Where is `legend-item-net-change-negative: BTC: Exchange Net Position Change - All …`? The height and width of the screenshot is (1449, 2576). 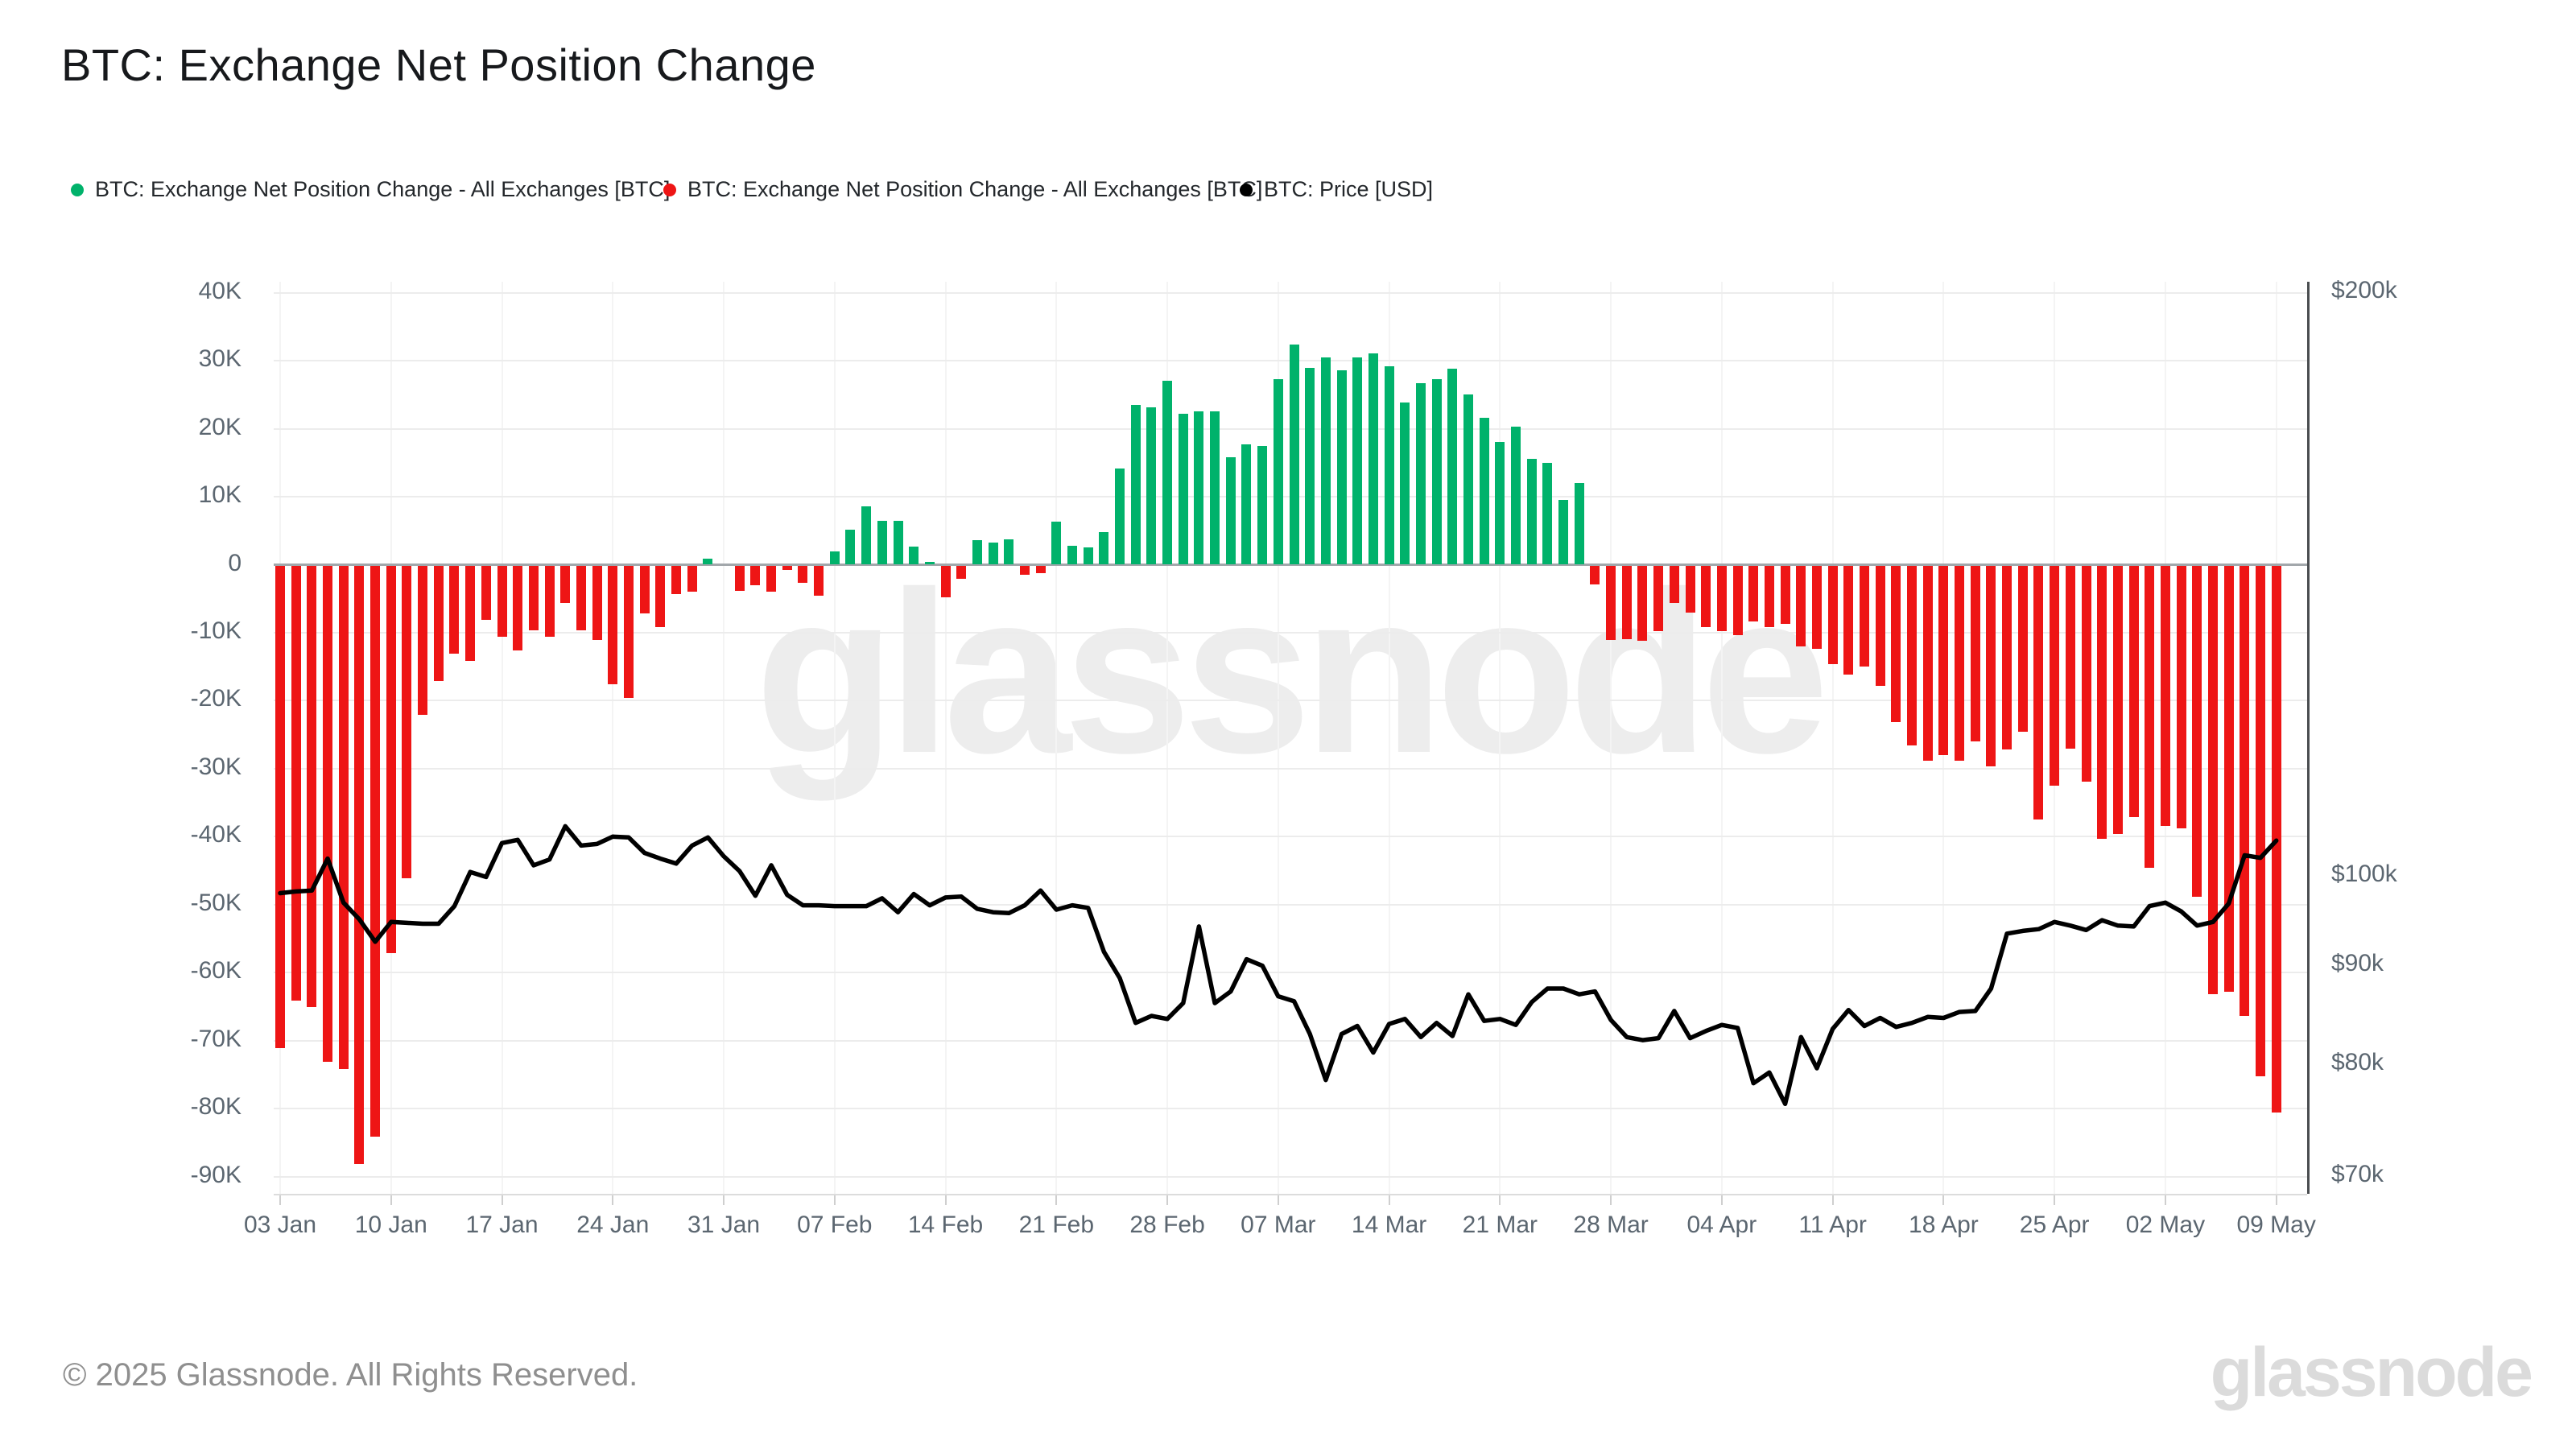
legend-item-net-change-negative: BTC: Exchange Net Position Change - All … is located at coordinates (962, 189).